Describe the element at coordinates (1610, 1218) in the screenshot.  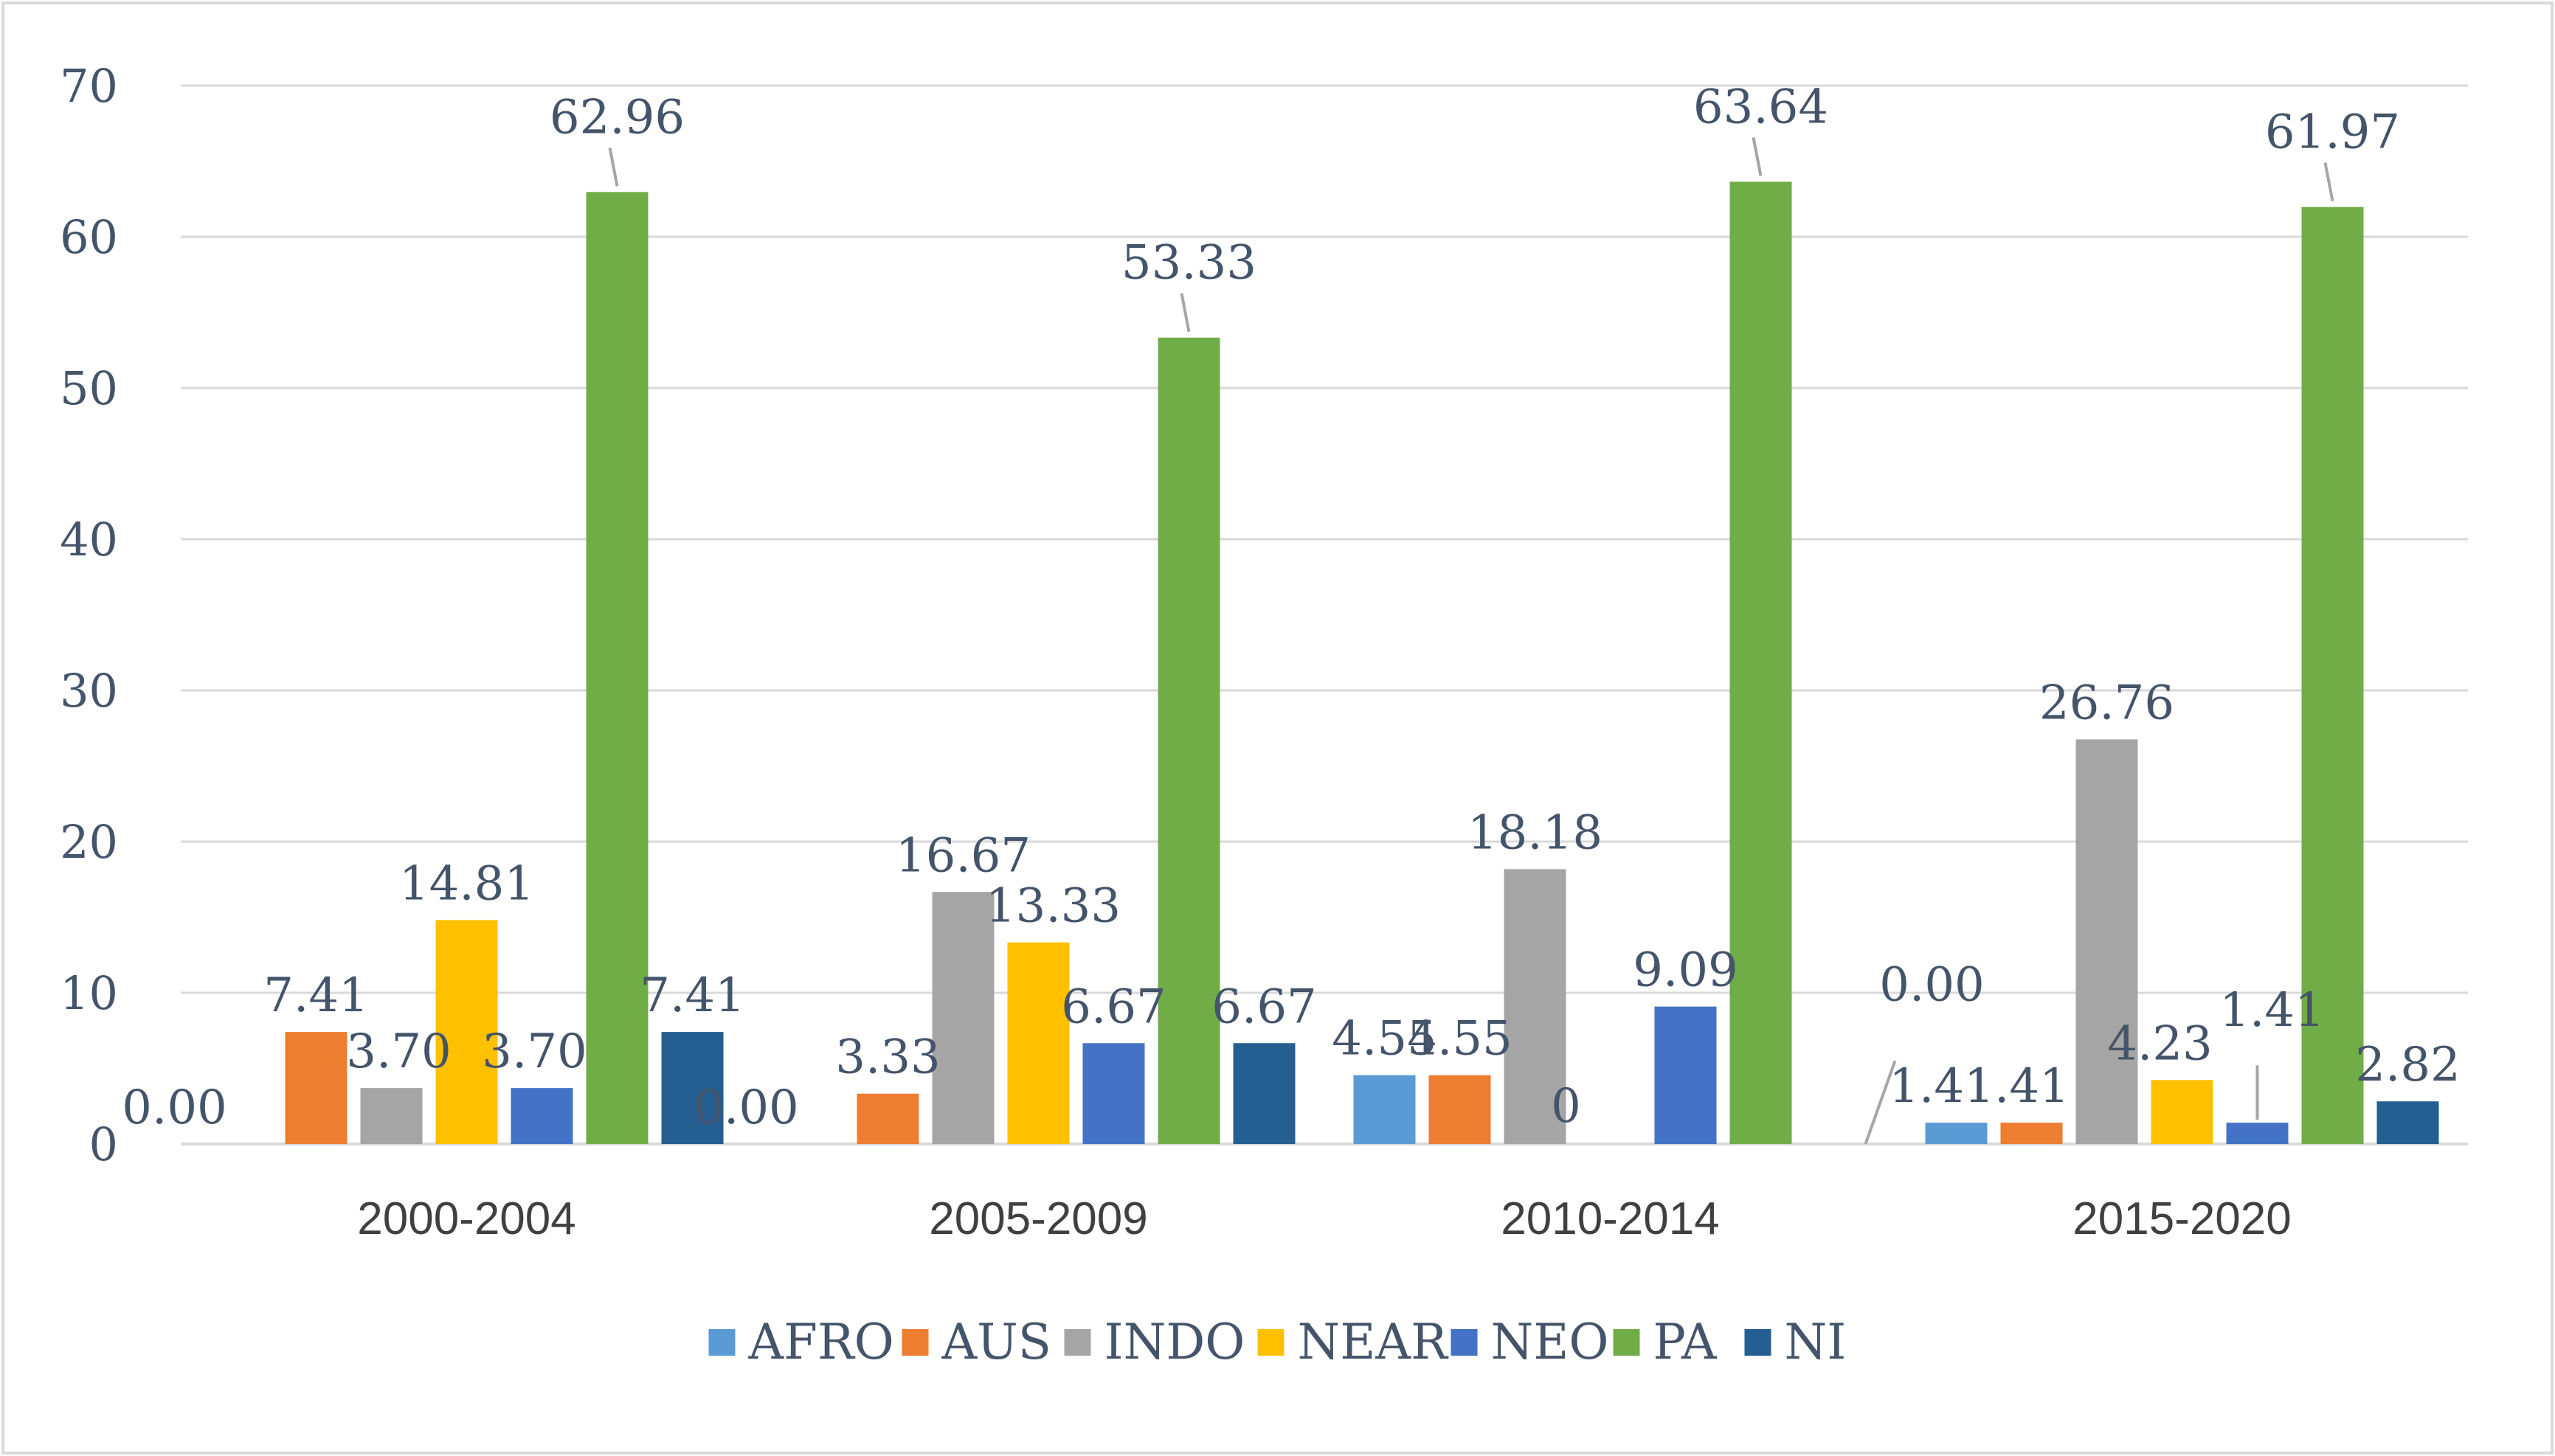
I see `x-tick-label: 2010-2014` at that location.